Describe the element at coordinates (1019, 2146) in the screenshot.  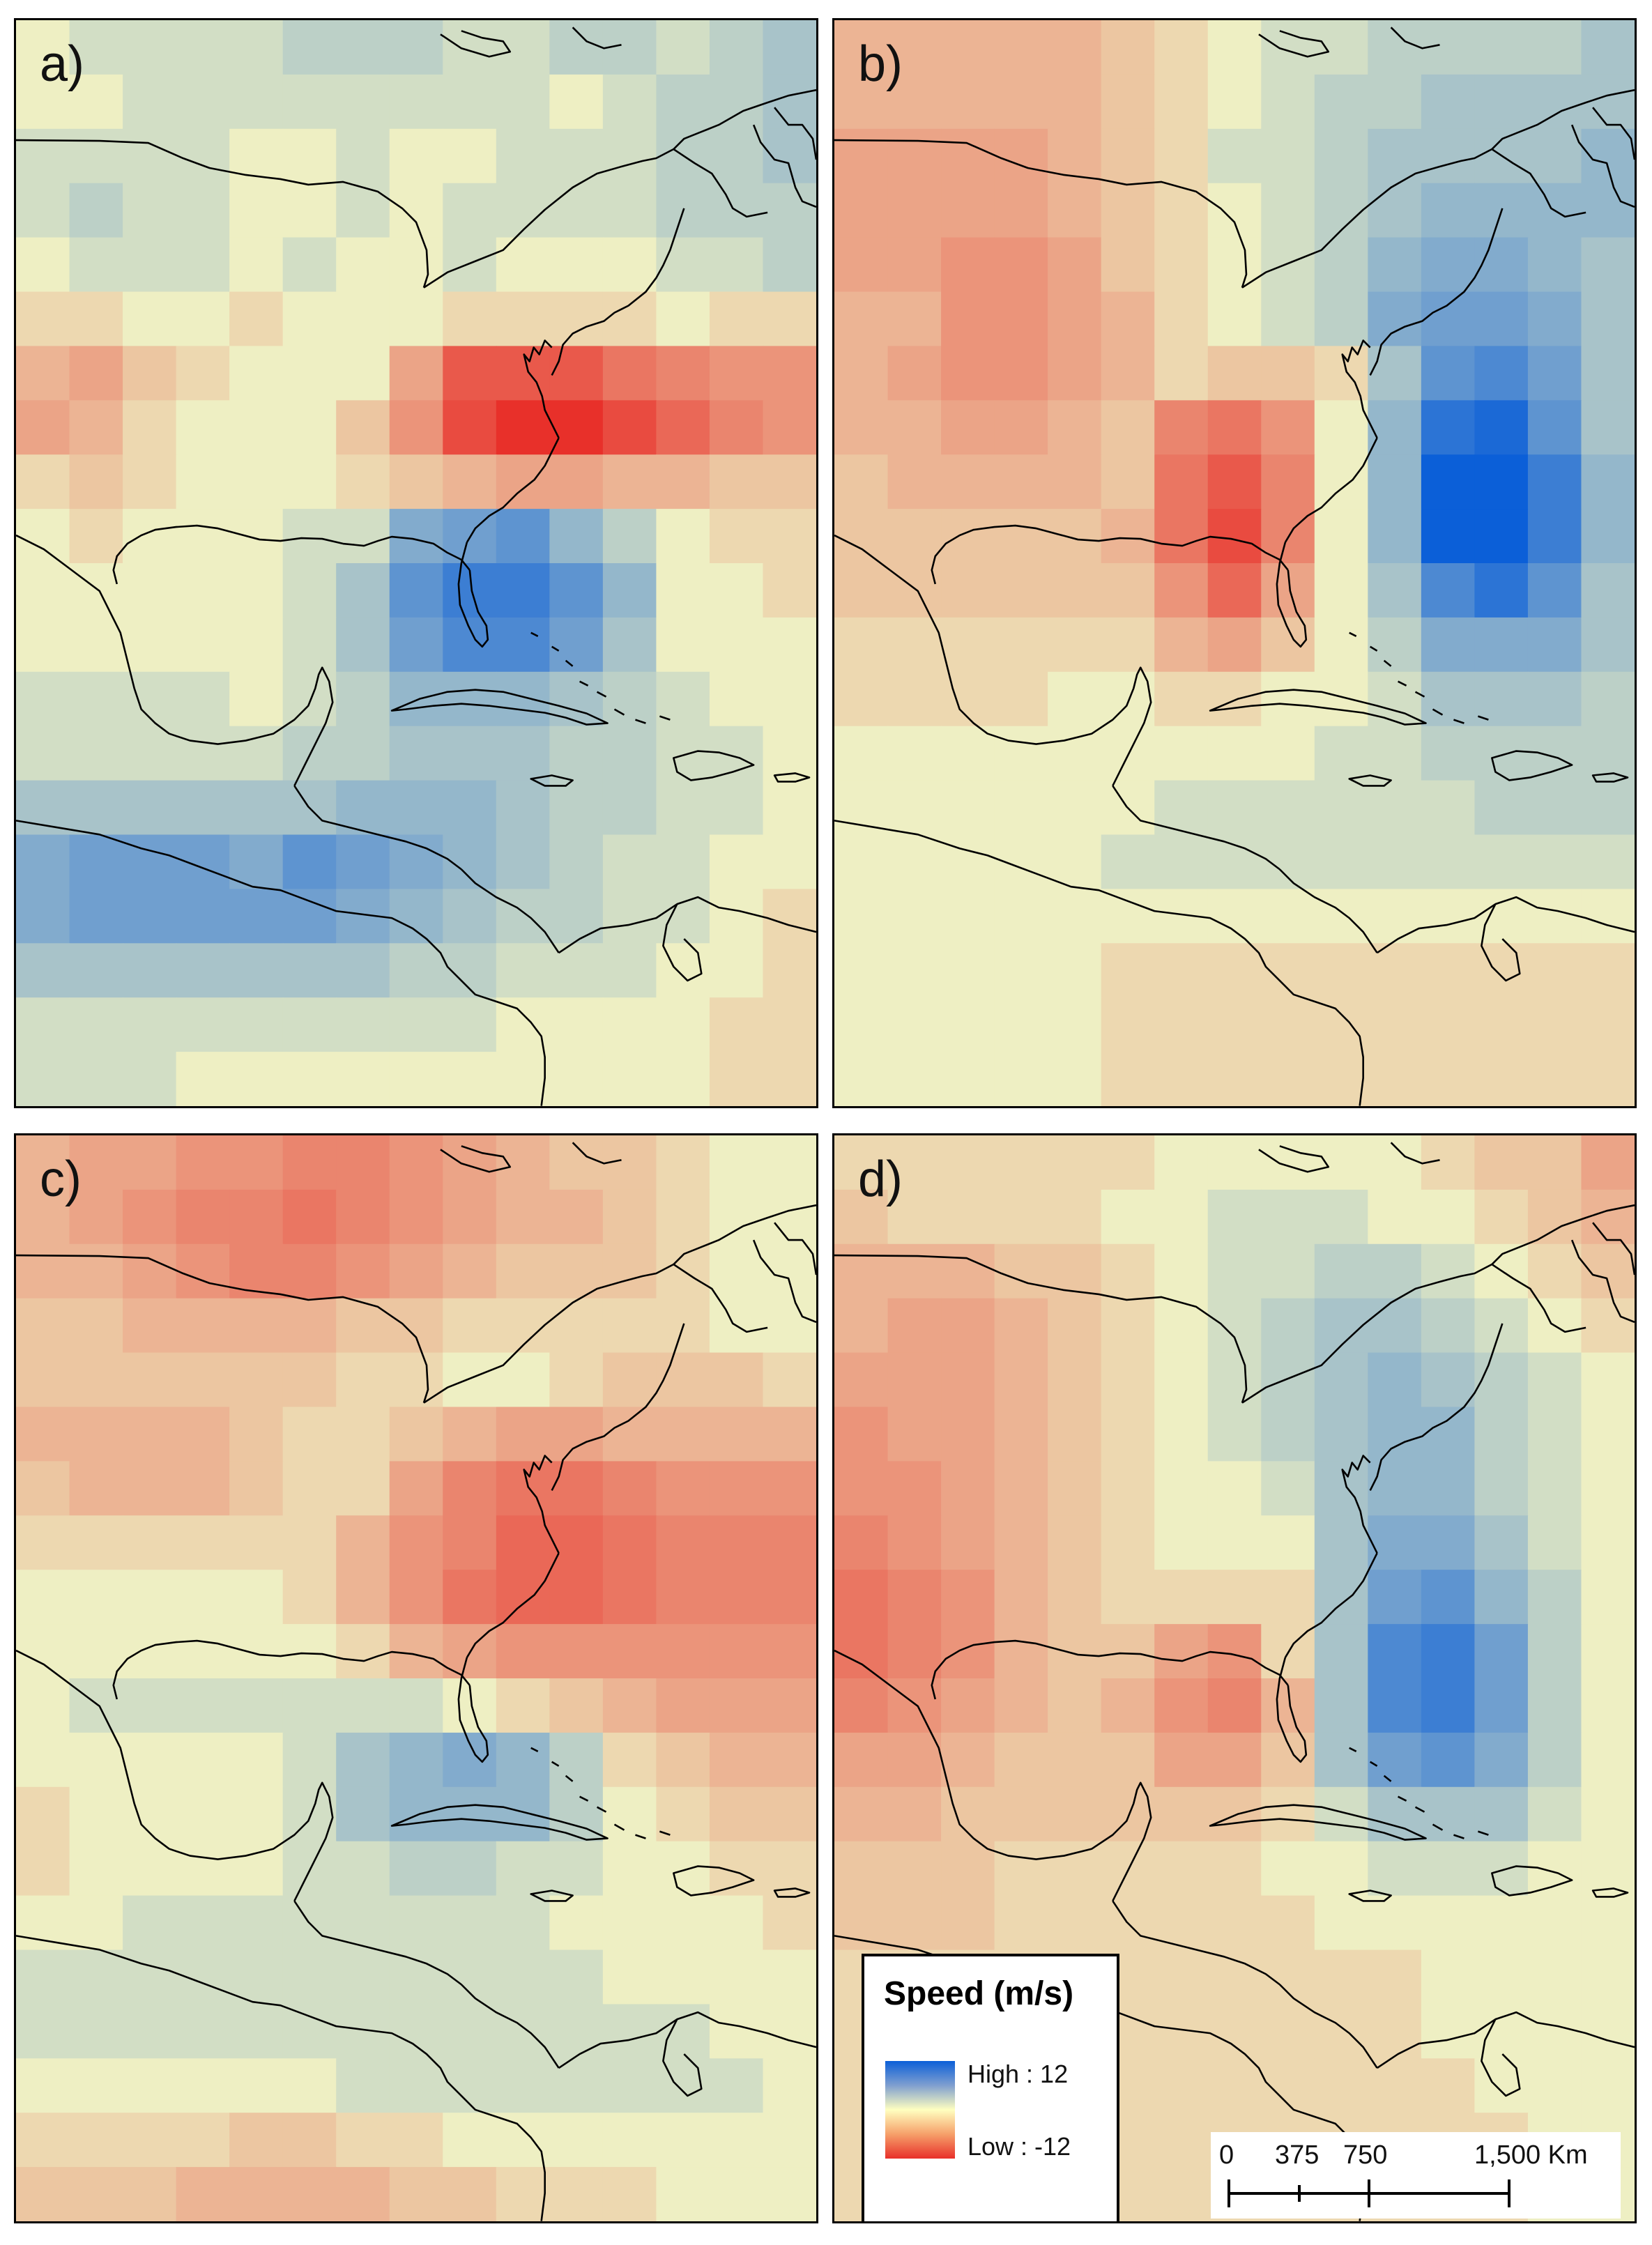
I see `legend-low-label: Low : -12` at that location.